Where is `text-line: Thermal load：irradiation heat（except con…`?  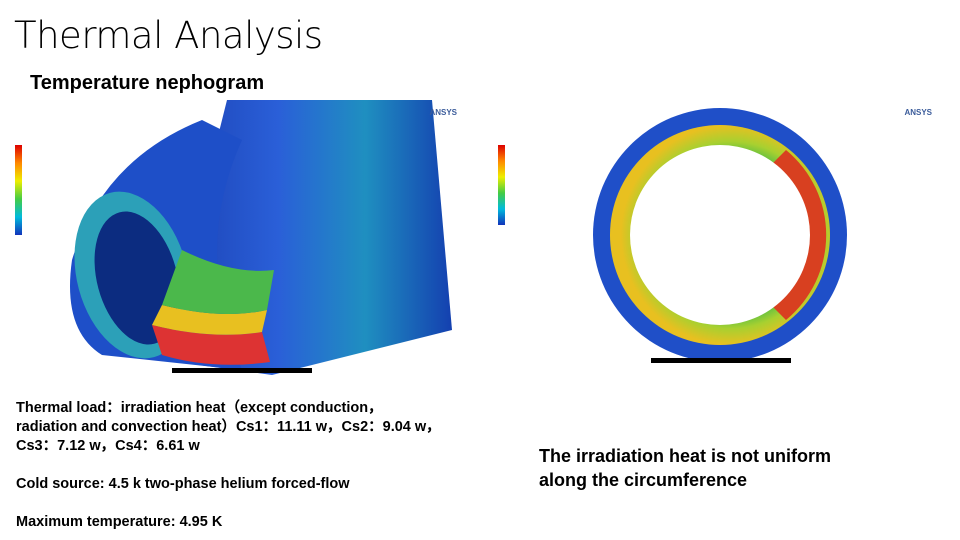
text-line: Thermal load：irradiation heat（except con… is located at coordinates (199, 408).